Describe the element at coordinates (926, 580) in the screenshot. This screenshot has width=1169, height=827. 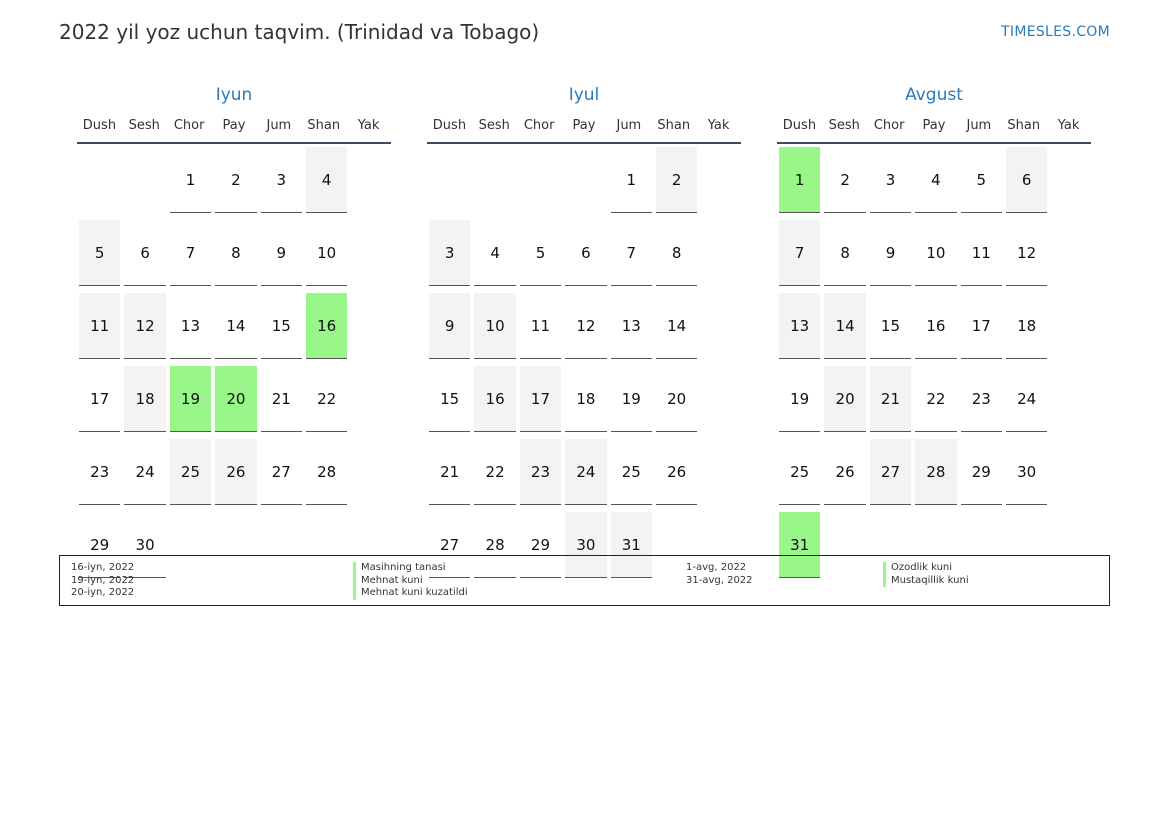
I see `legend-holiday-name: Mustaqillik kuni` at that location.